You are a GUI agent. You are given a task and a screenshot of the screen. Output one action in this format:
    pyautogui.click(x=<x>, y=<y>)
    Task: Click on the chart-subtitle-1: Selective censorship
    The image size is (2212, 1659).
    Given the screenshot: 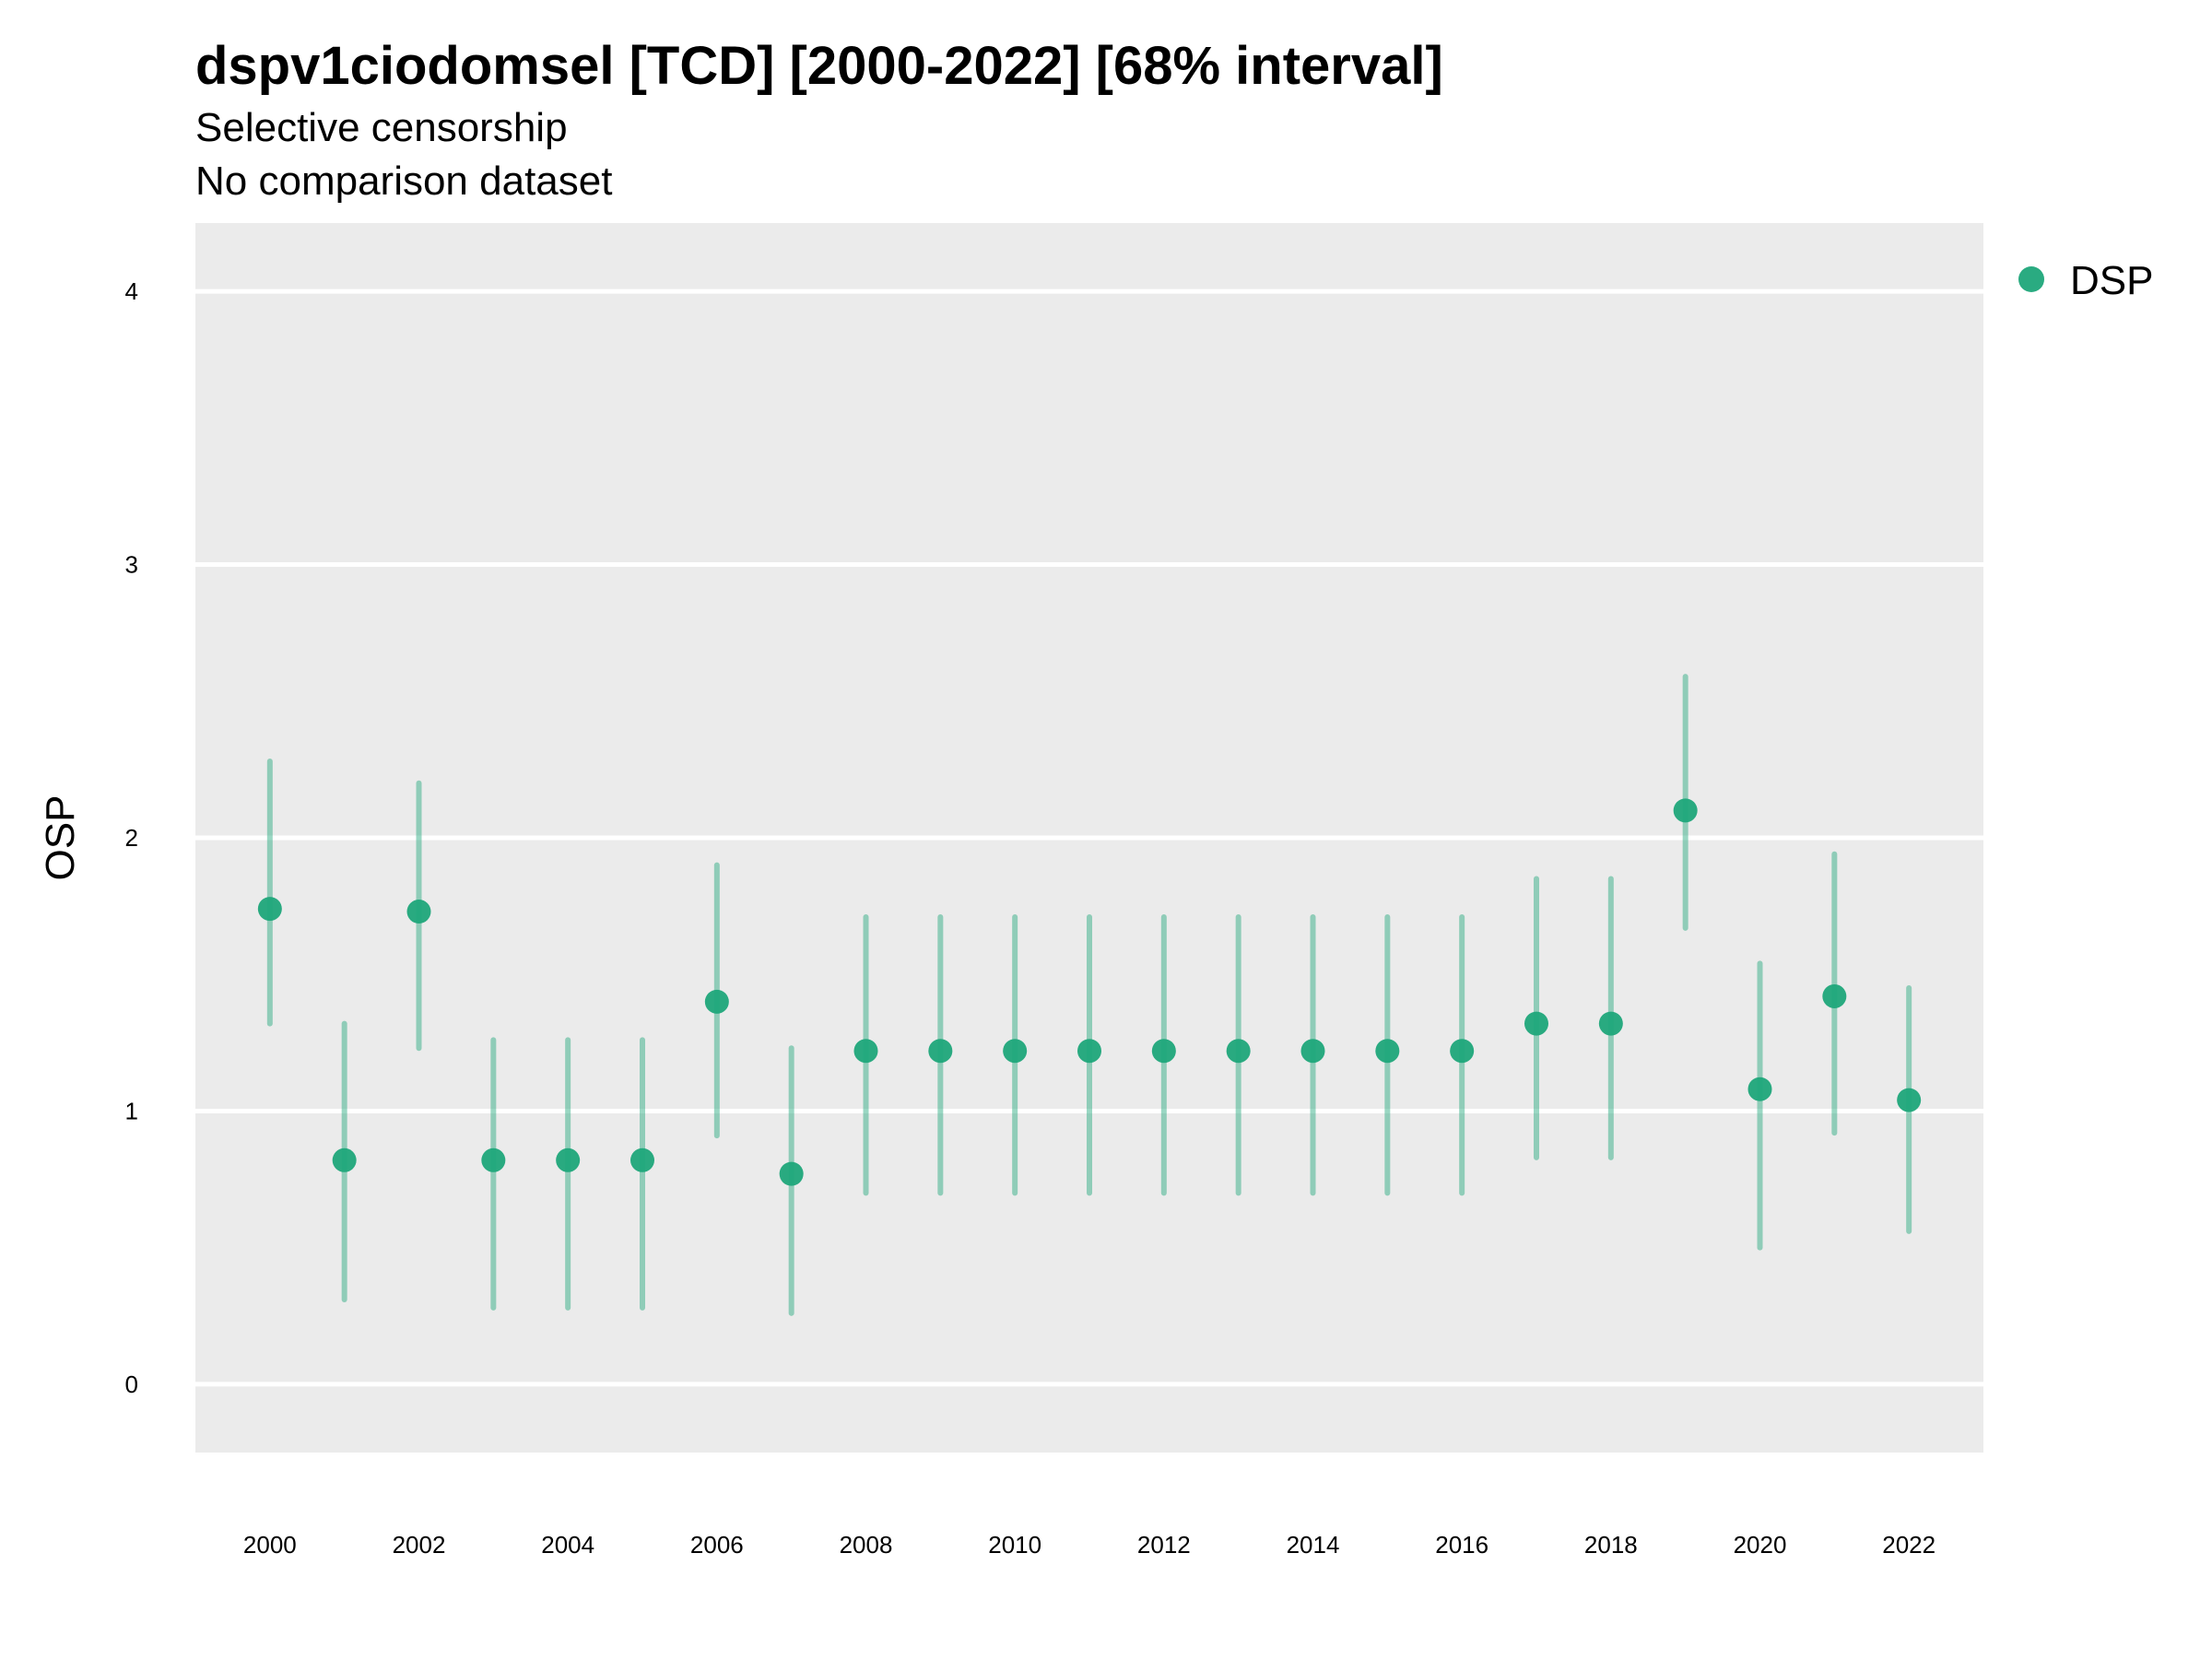 What is the action you would take?
    pyautogui.click(x=381, y=127)
    